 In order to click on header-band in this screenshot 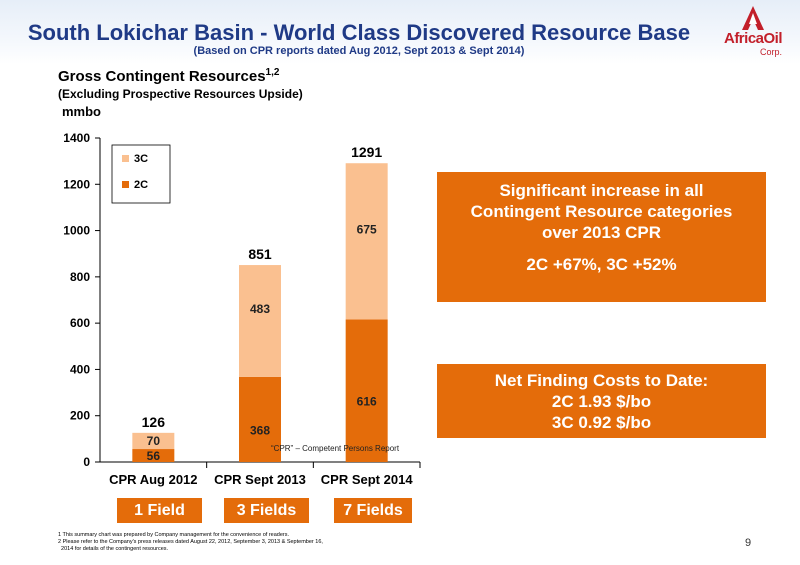, I will do `click(400, 32)`.